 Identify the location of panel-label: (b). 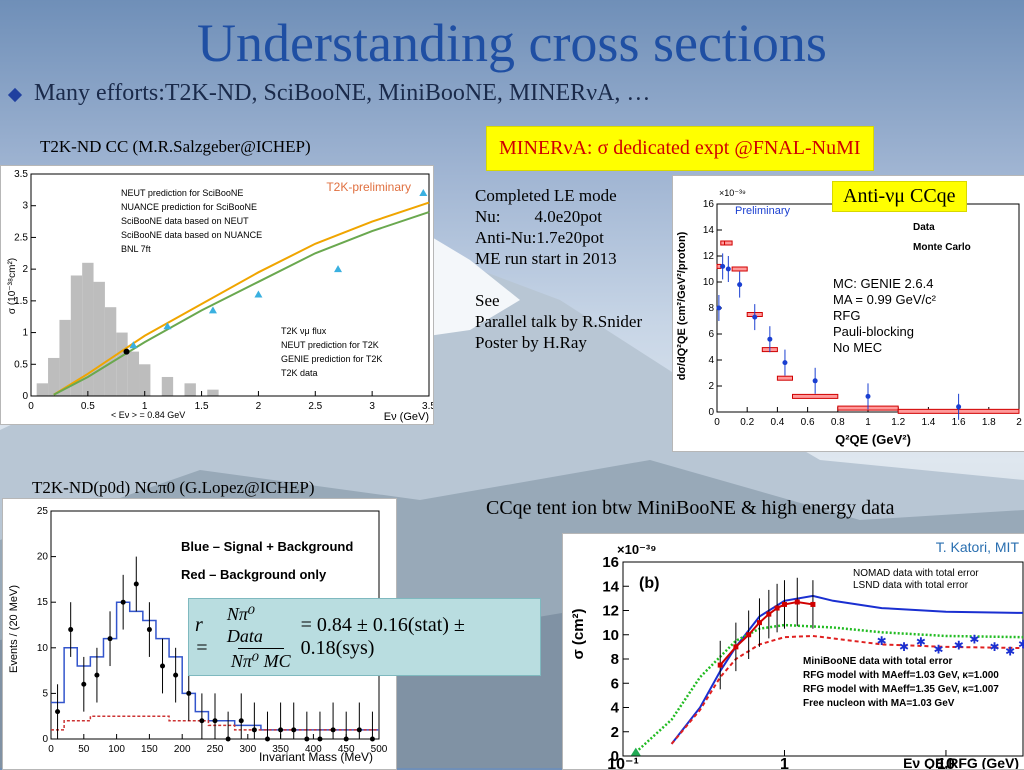
(649, 583).